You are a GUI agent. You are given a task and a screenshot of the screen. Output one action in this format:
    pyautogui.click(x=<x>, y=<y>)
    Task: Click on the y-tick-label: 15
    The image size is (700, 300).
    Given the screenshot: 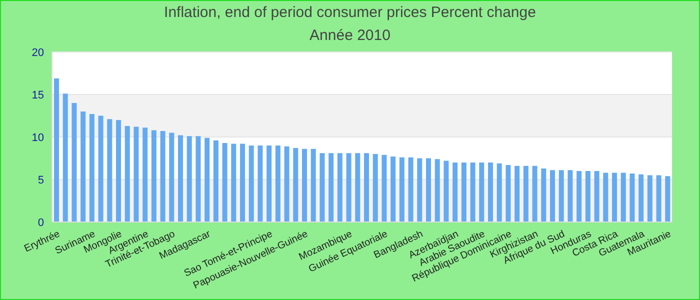 What is the action you would take?
    pyautogui.click(x=38, y=95)
    